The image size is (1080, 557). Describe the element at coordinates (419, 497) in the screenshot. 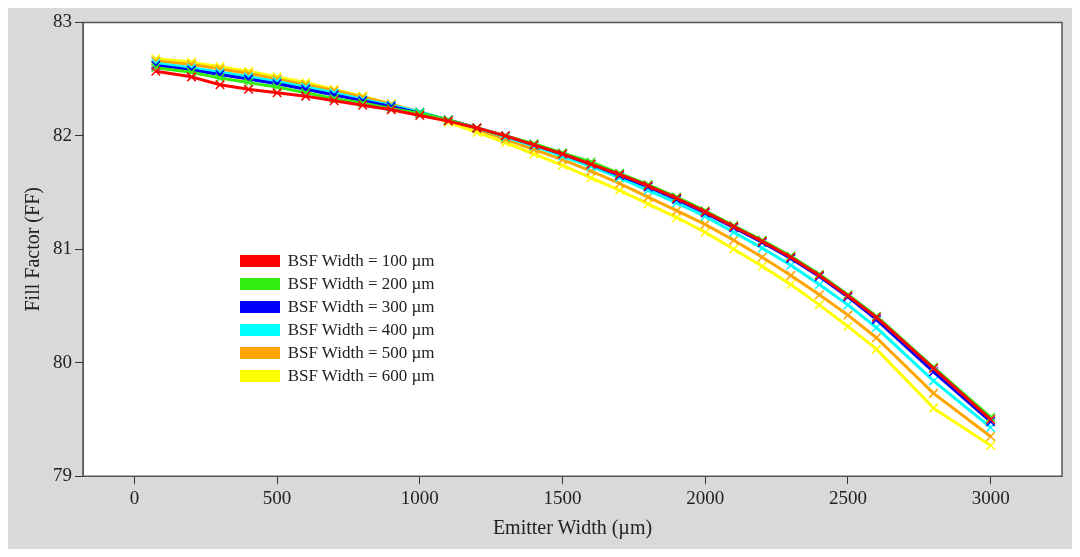

I see `x-tick-label: 1000` at that location.